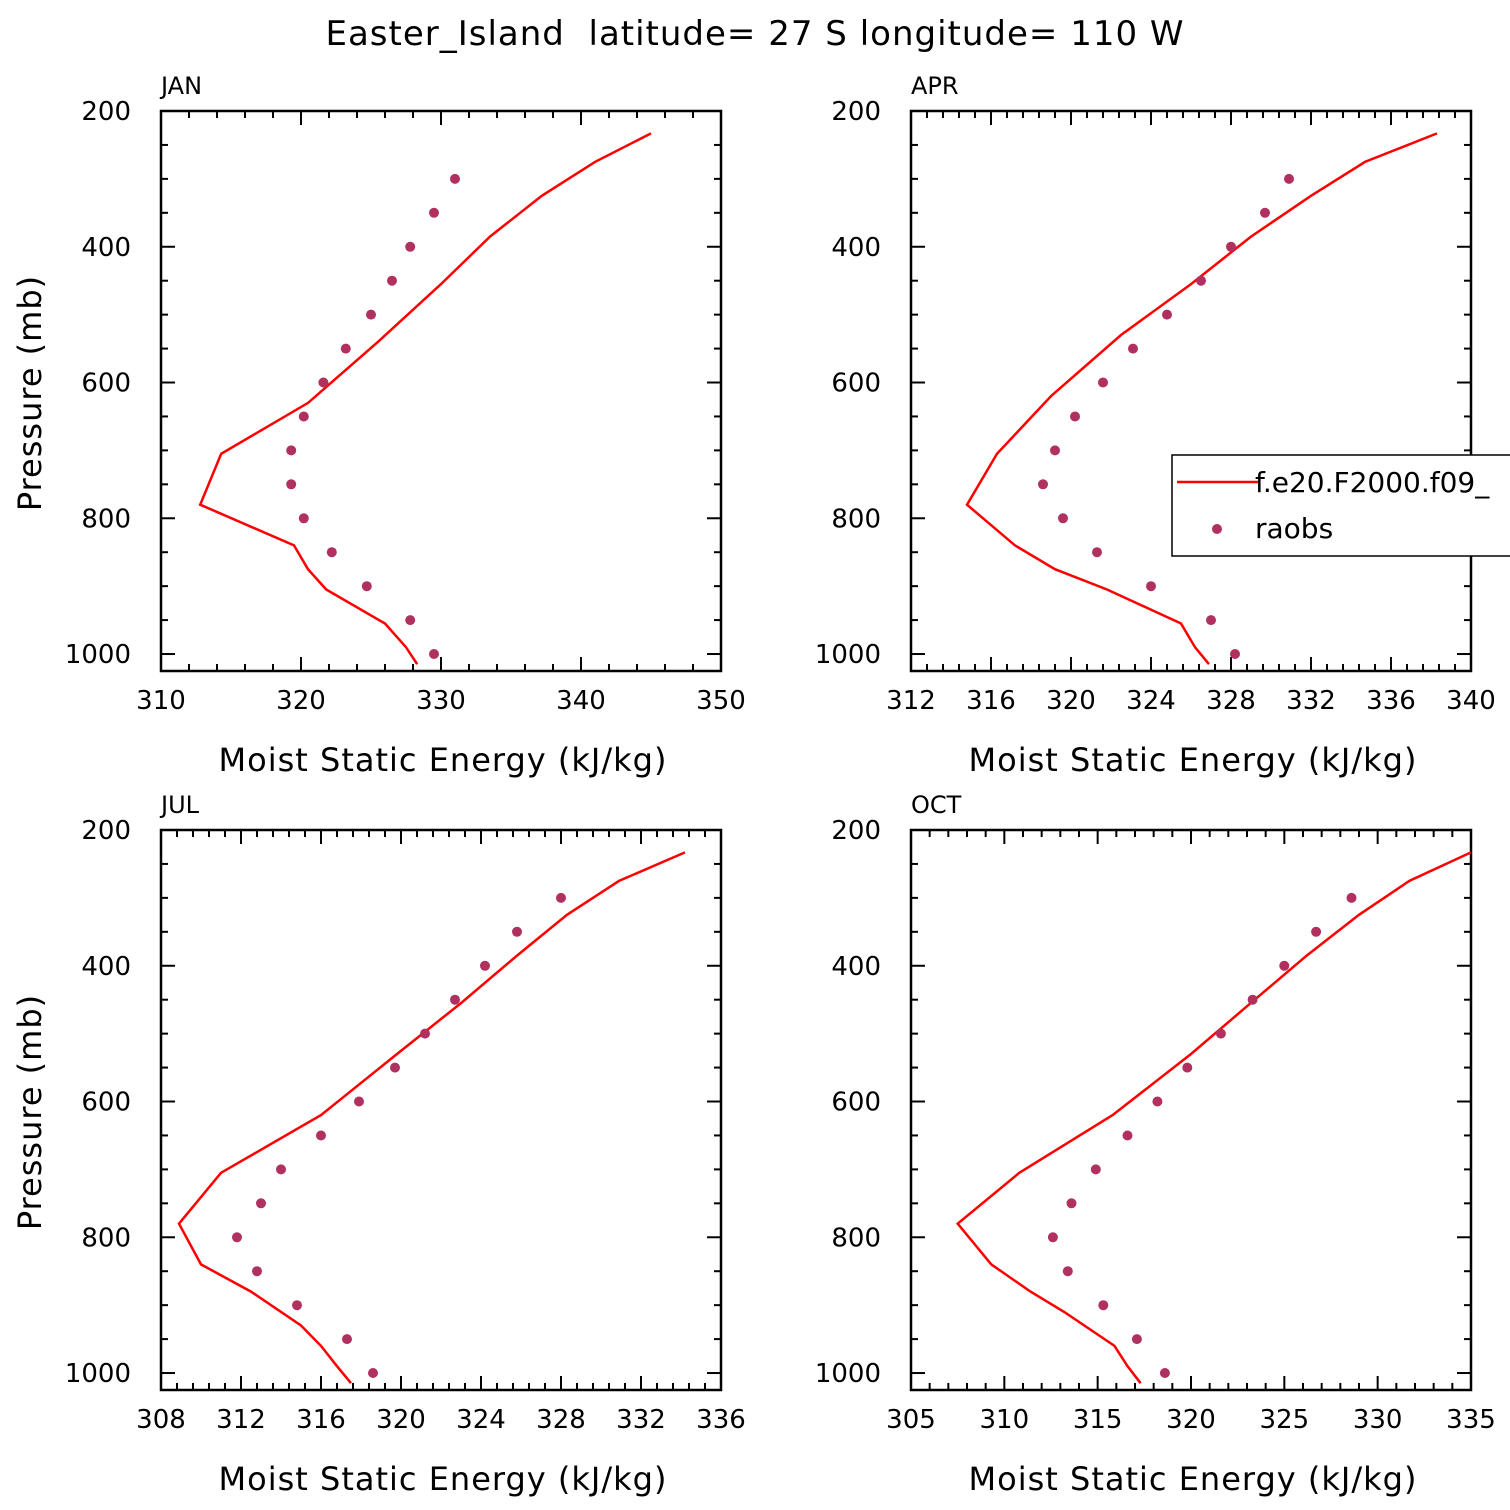 This screenshot has width=1510, height=1510. What do you see at coordinates (30, 1112) in the screenshot?
I see `y-axis-title: Pressure (mb)` at bounding box center [30, 1112].